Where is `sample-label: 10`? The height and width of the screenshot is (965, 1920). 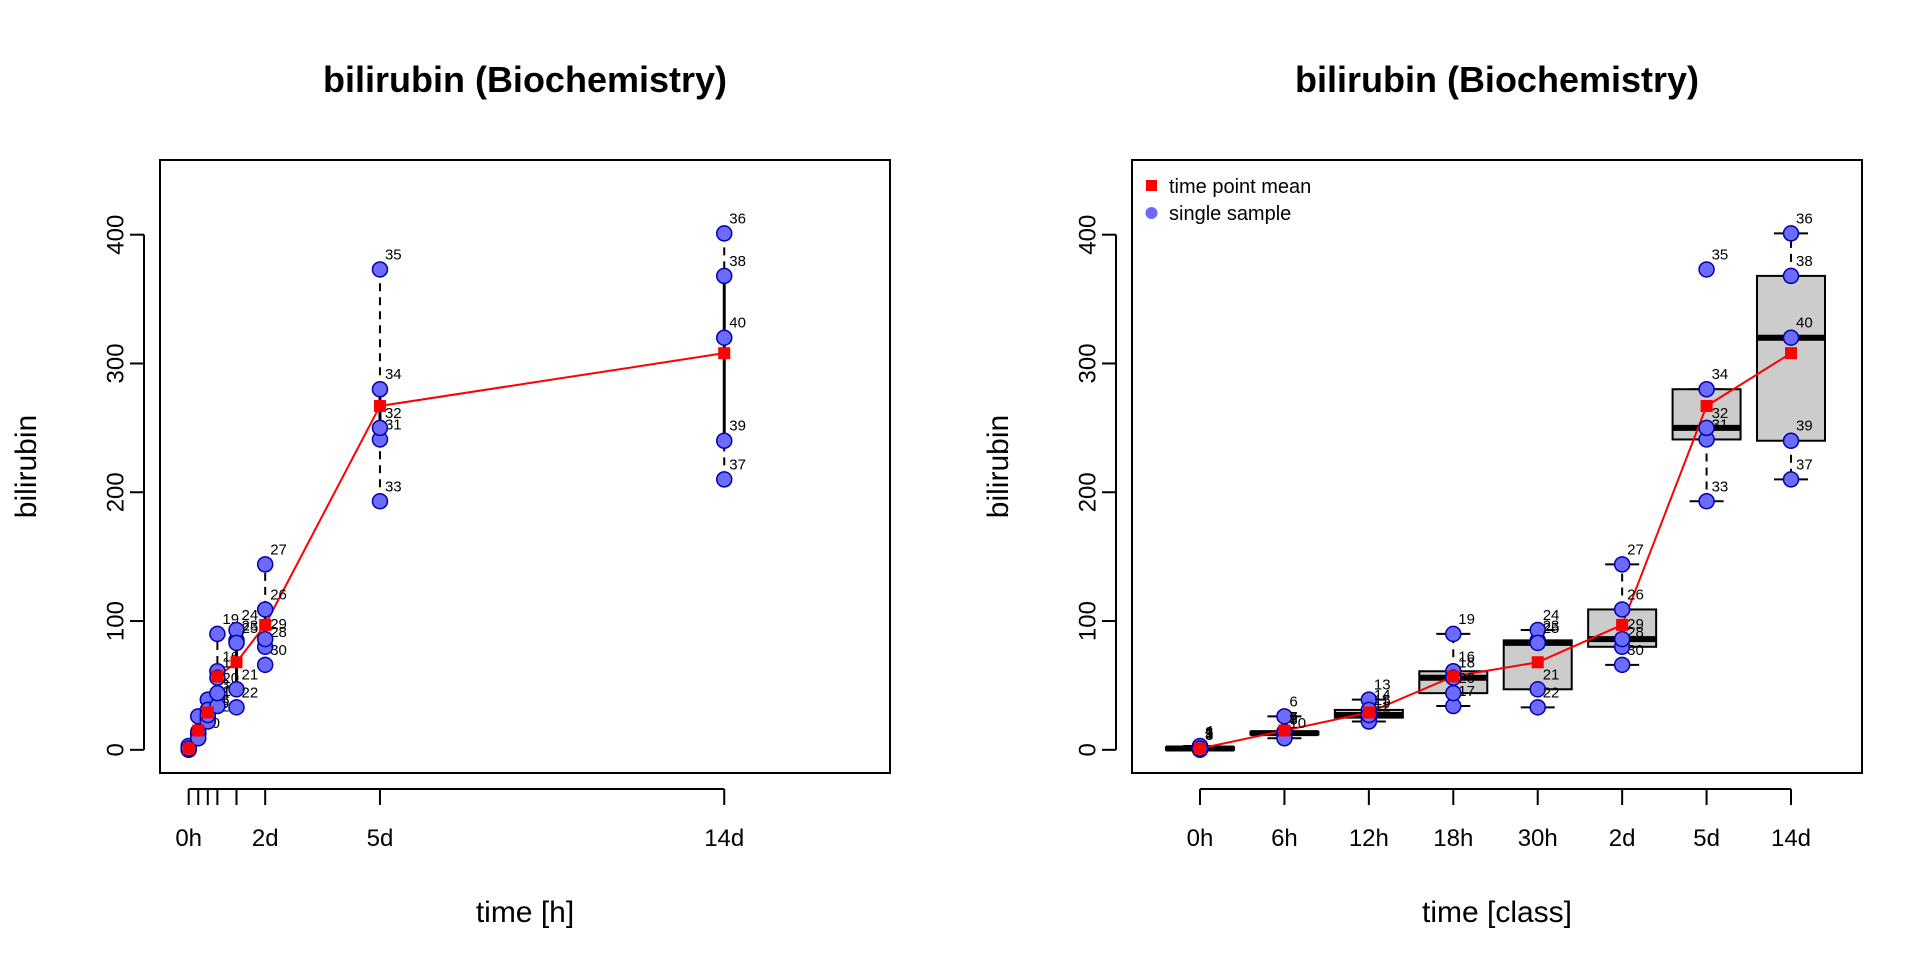 sample-label: 10 is located at coordinates (1297, 723).